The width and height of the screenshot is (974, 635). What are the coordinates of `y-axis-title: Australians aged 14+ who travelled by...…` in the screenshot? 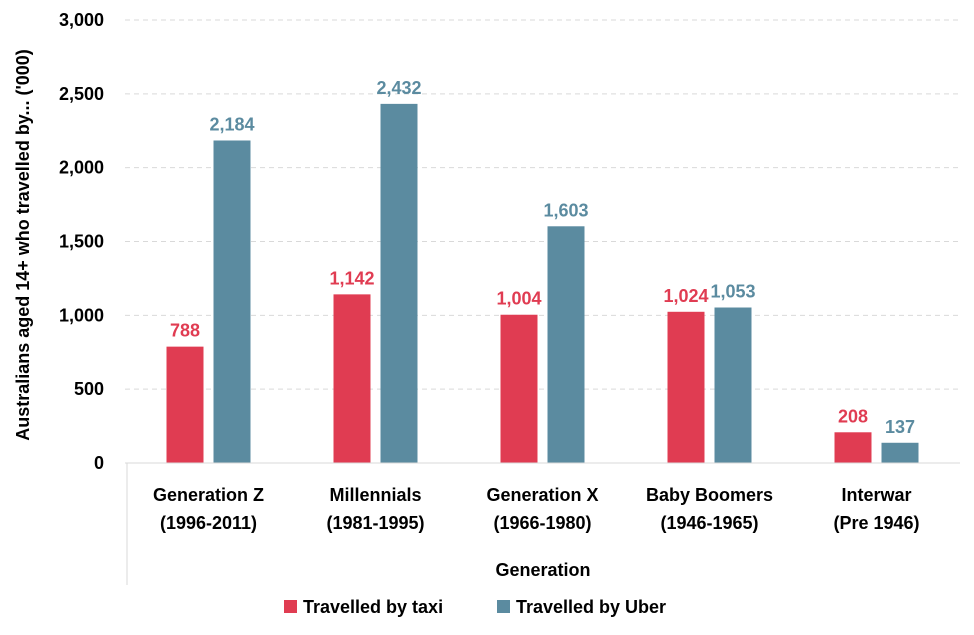 It's located at (23, 245).